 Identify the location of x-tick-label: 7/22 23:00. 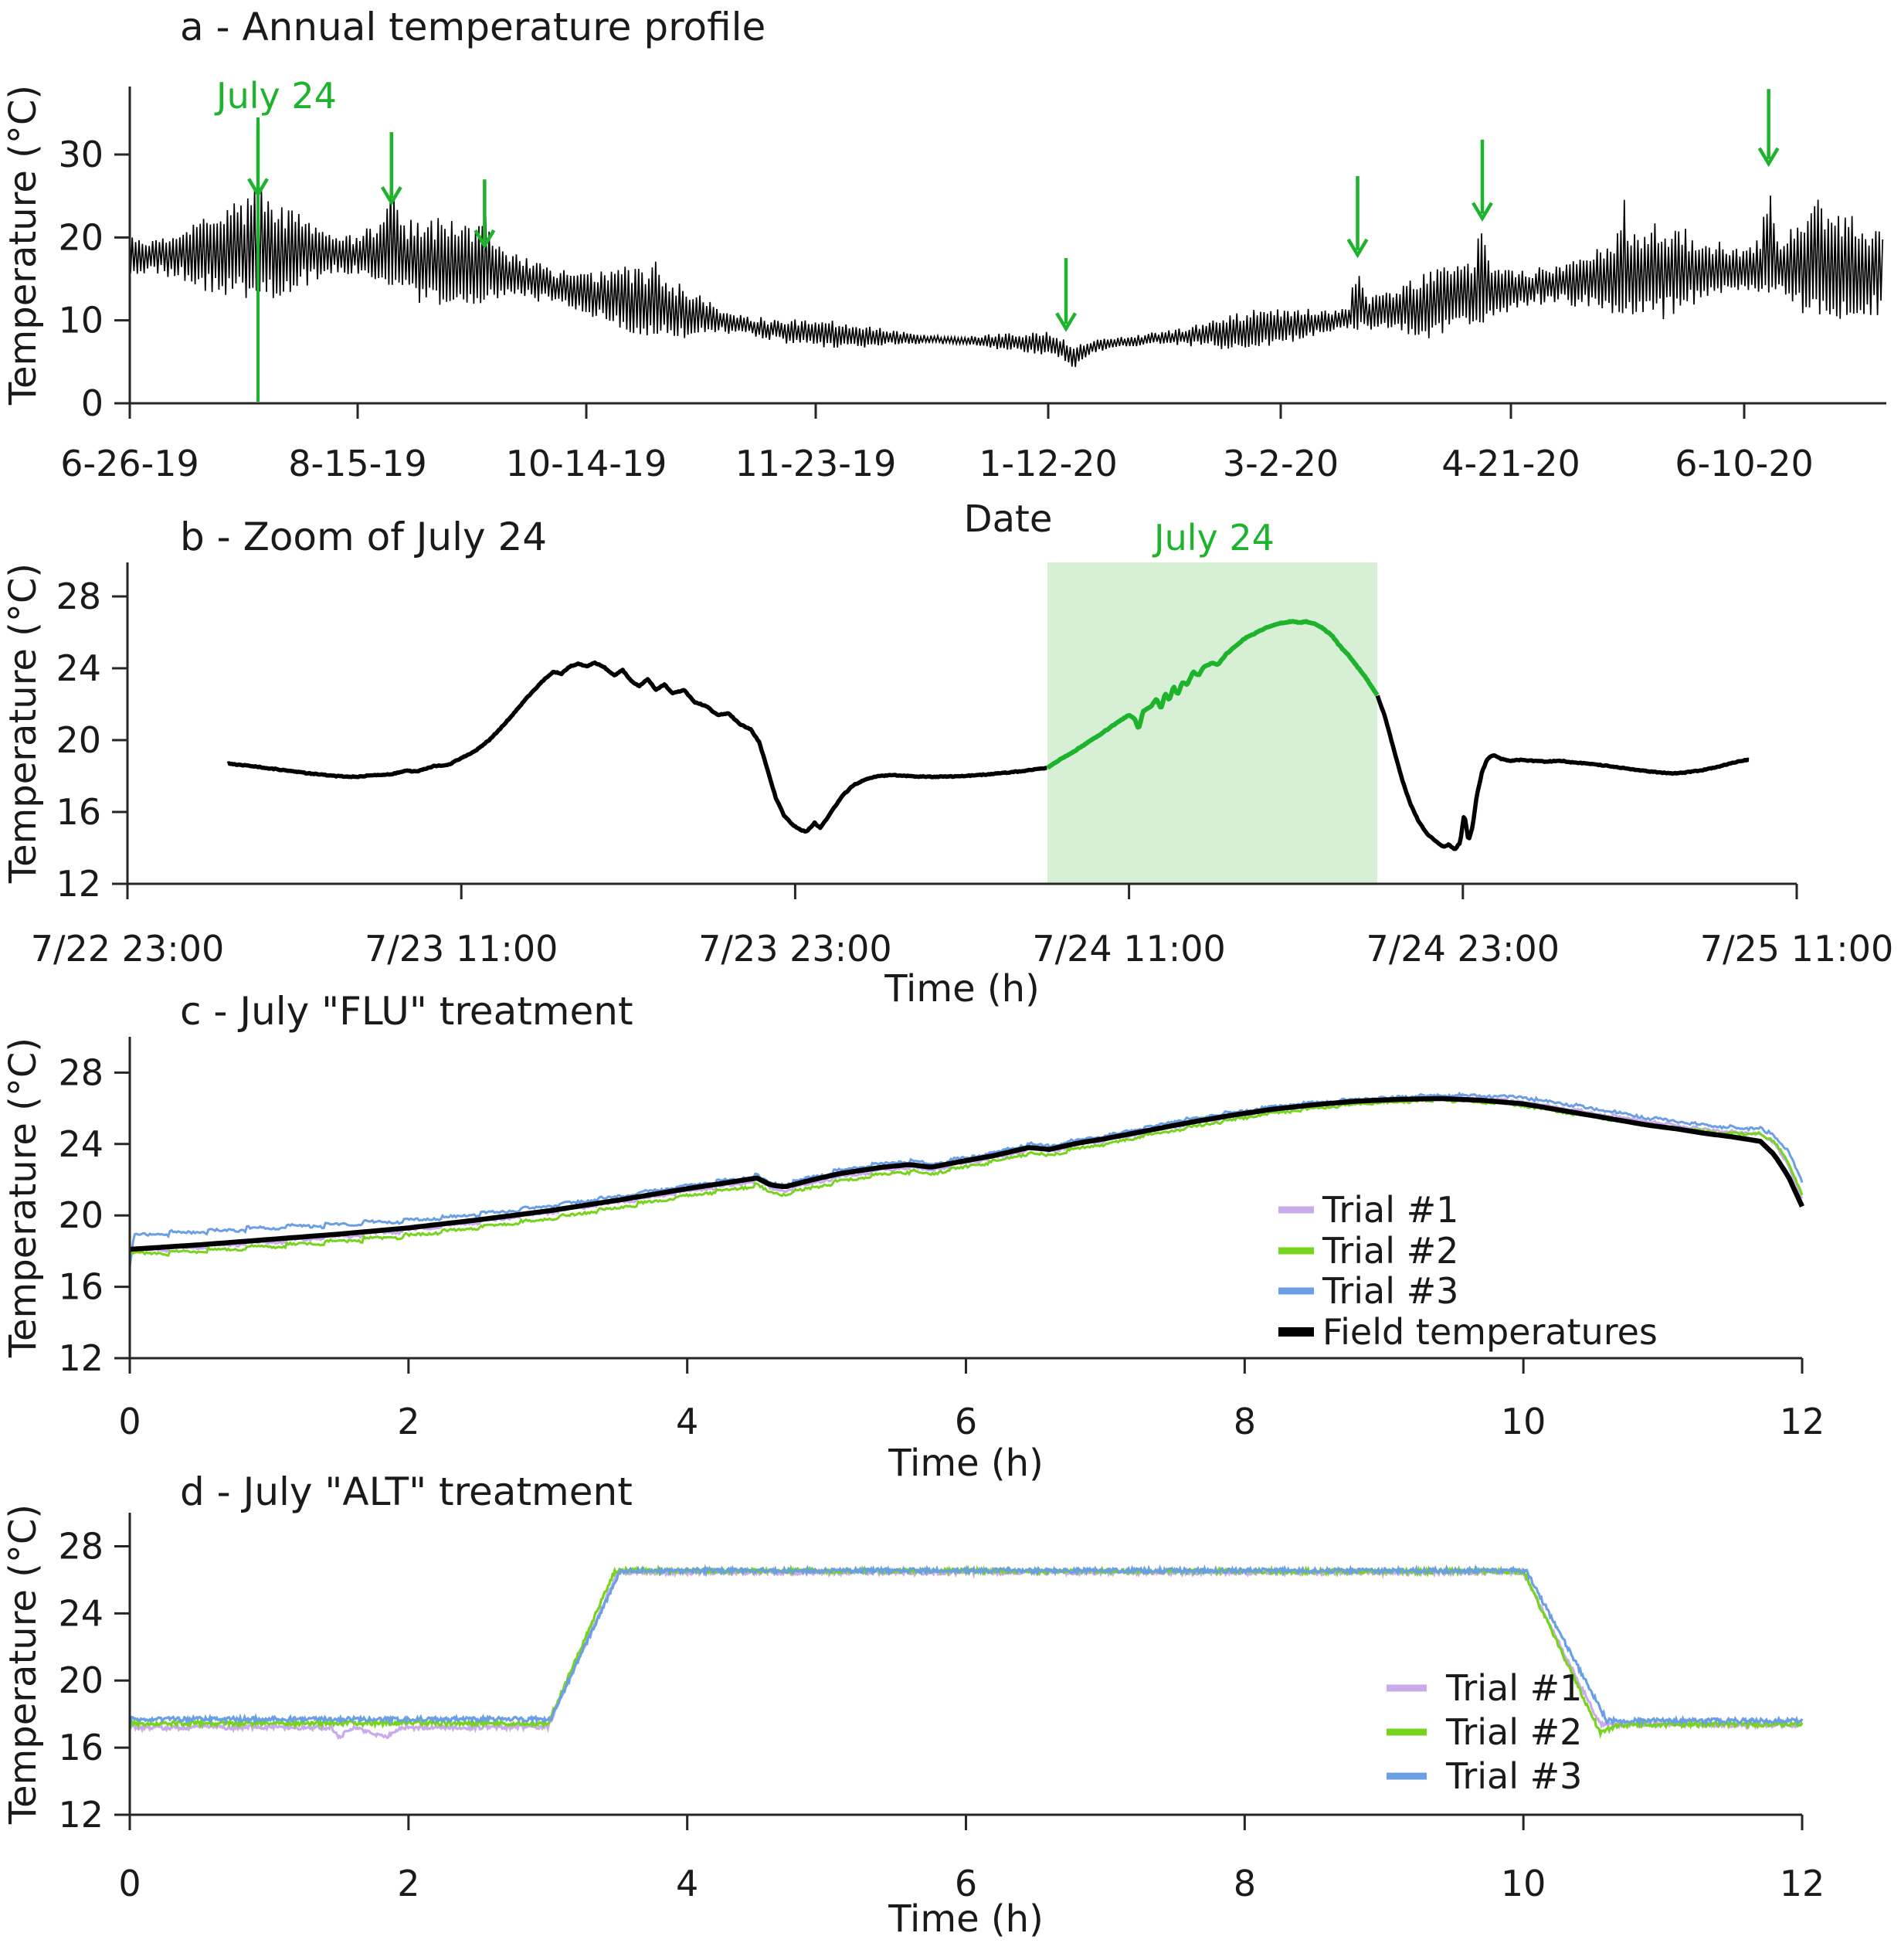
(128, 949).